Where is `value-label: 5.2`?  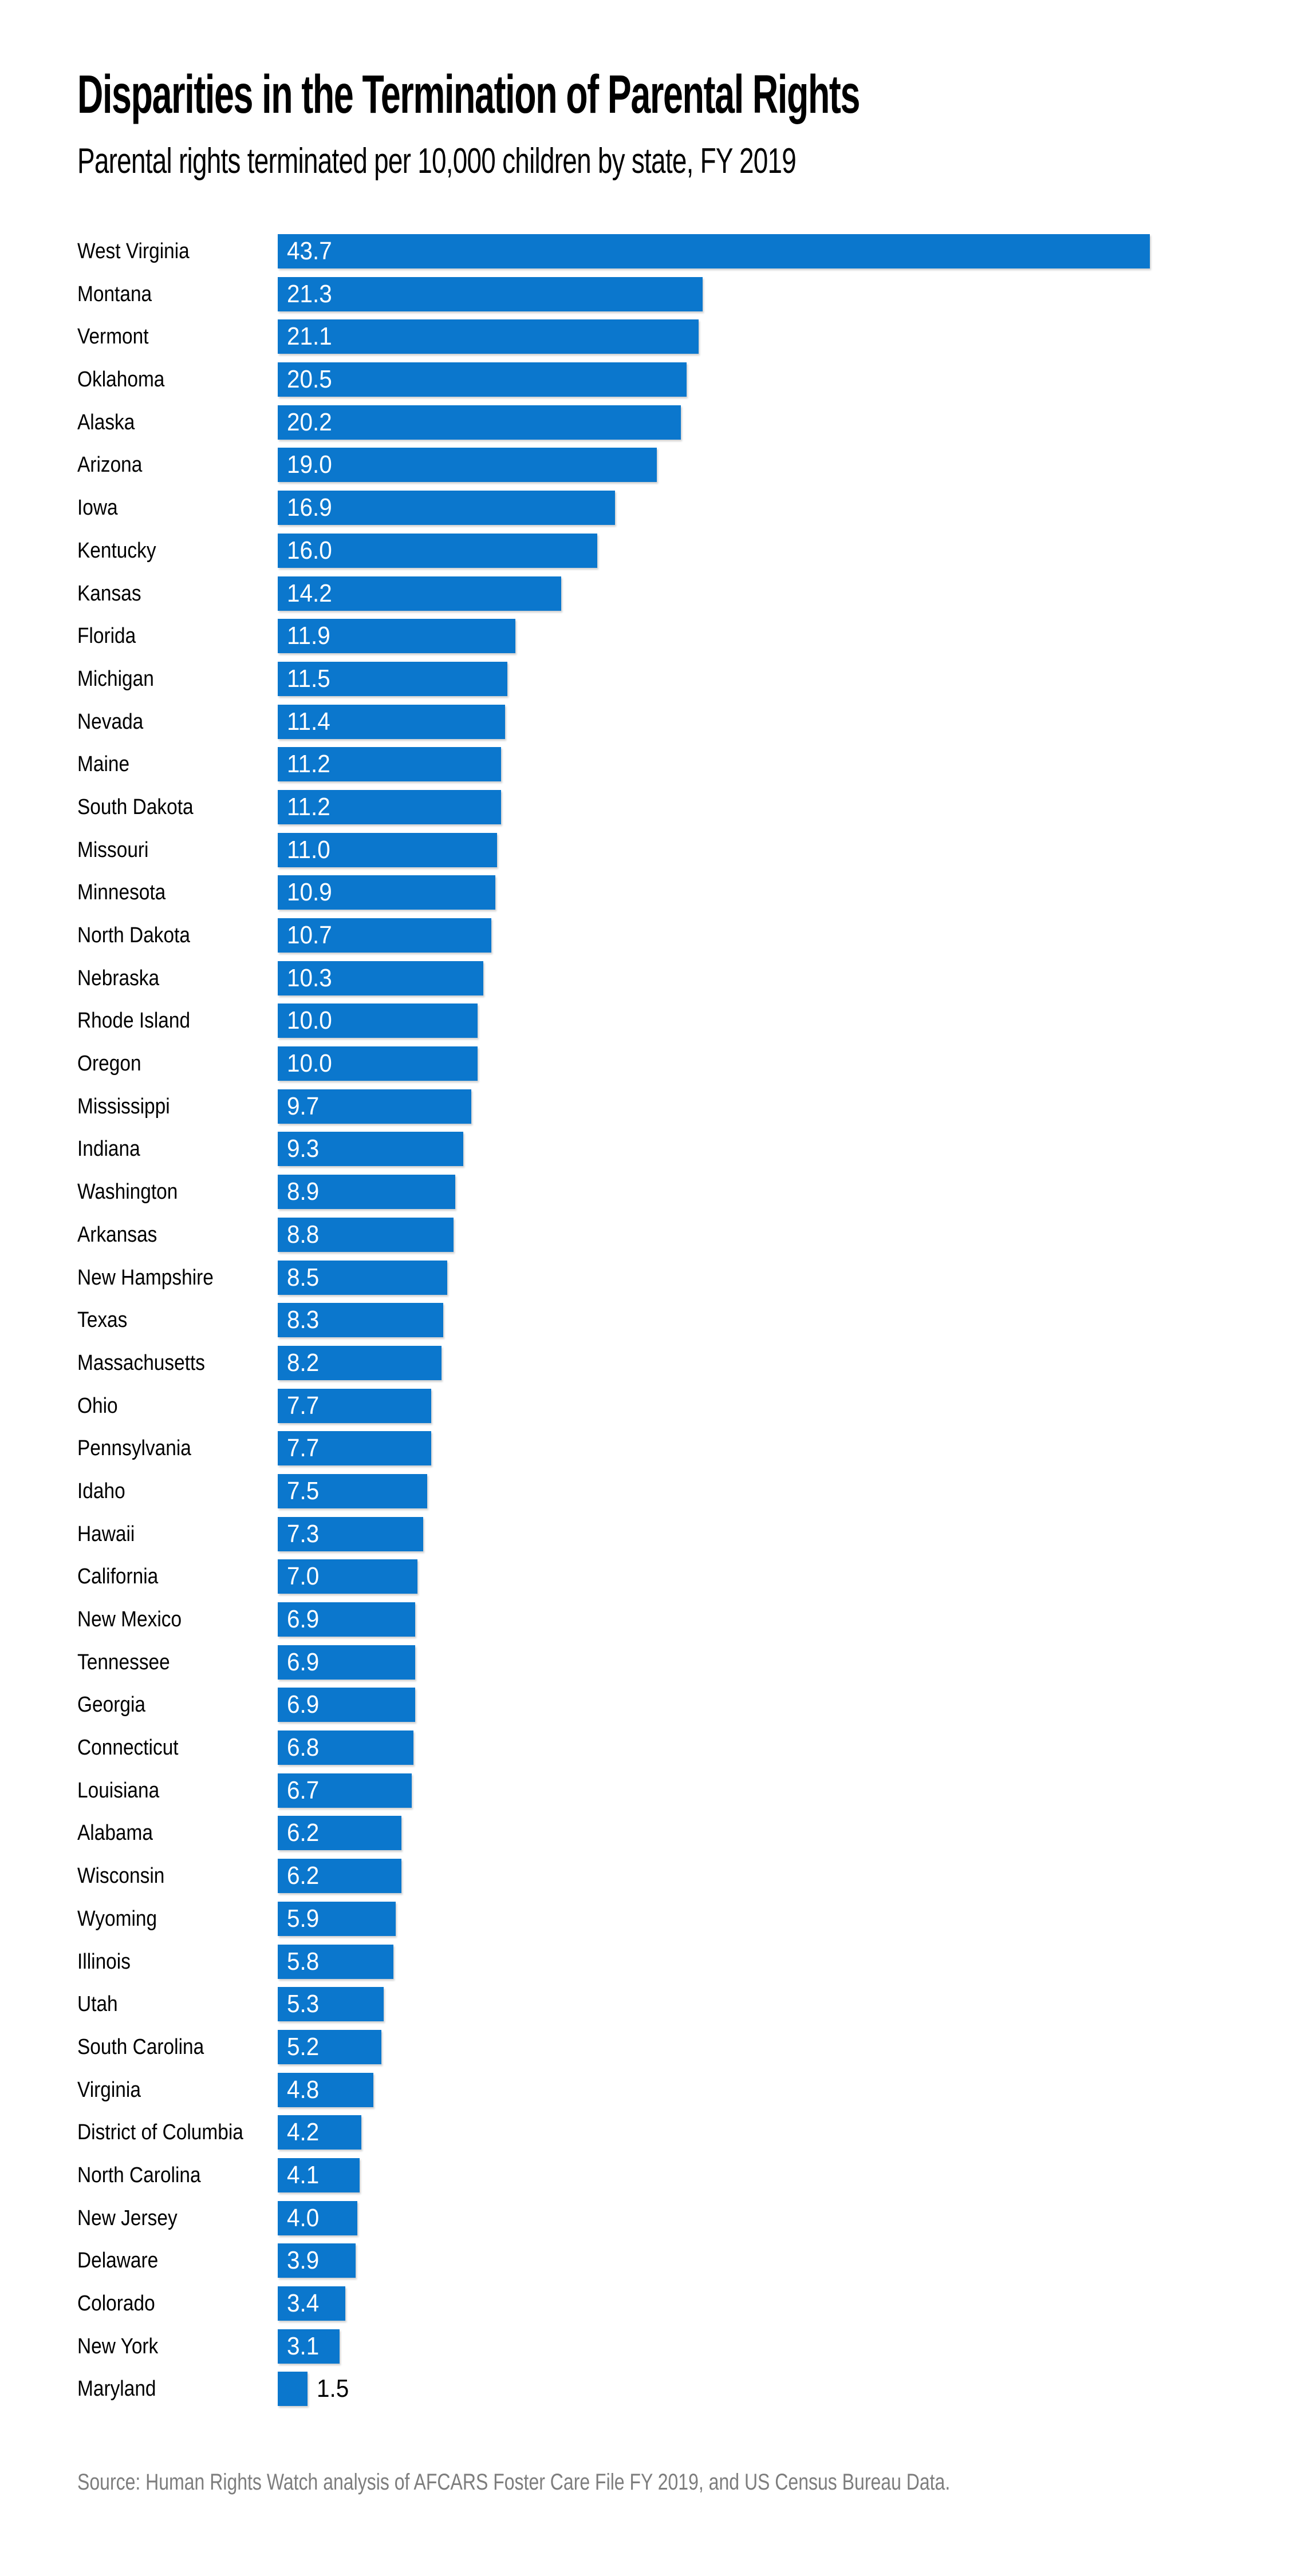
value-label: 5.2 is located at coordinates (303, 2046).